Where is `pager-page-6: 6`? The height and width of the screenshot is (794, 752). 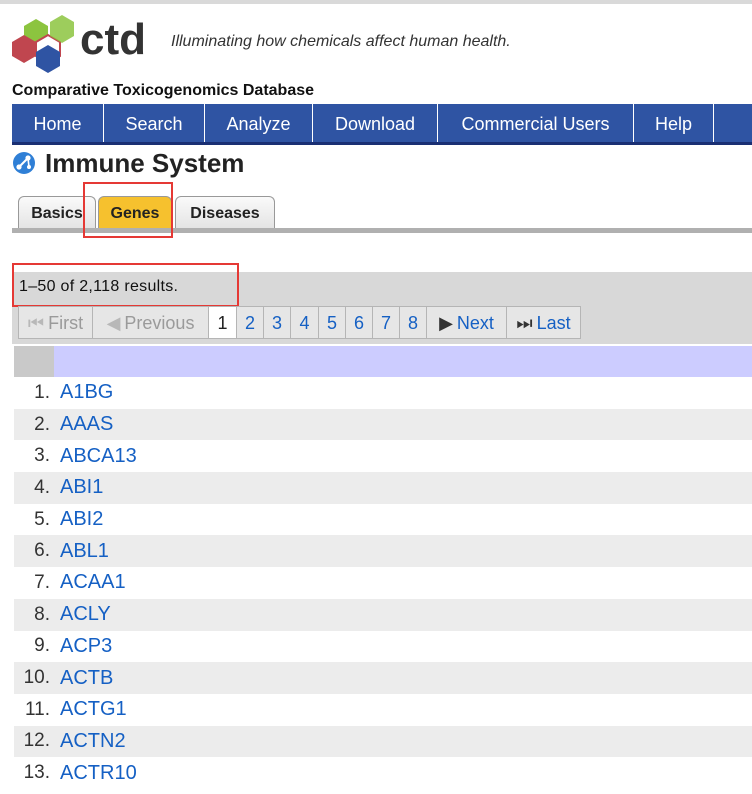
pager-page-6: 6 is located at coordinates (359, 322).